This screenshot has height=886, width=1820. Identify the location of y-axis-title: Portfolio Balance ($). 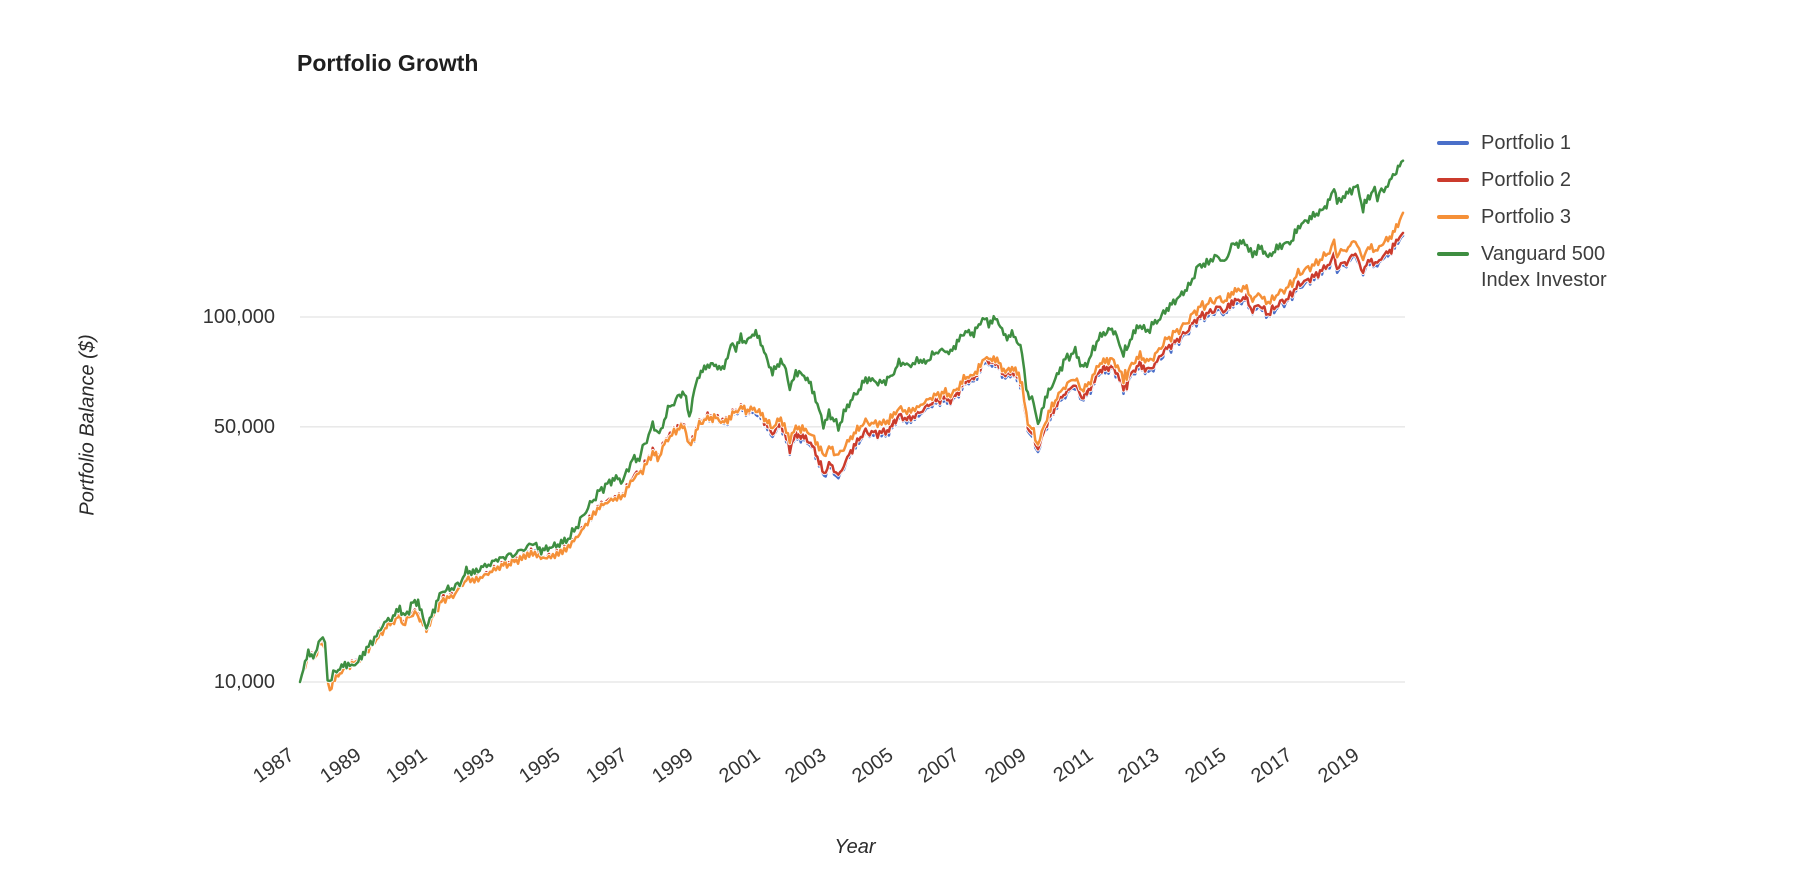
(87, 425).